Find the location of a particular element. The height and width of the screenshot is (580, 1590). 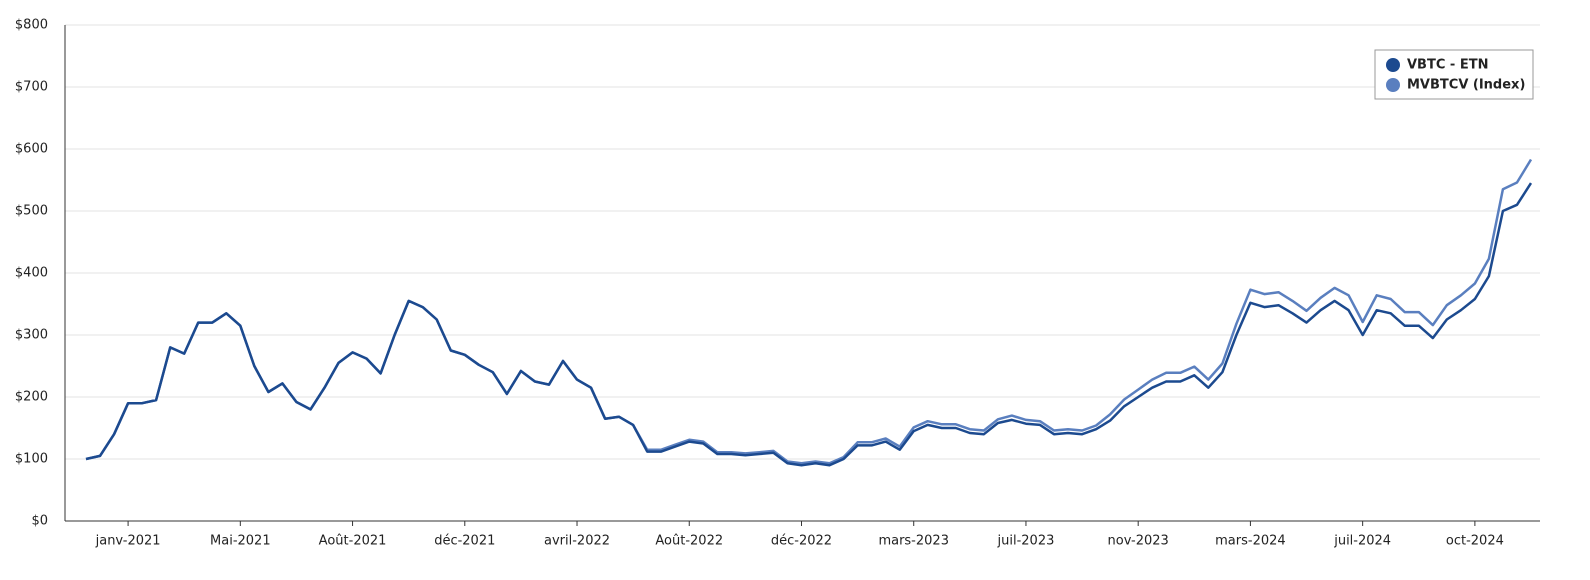

x-tick-label: mars-2024 is located at coordinates (1250, 541).